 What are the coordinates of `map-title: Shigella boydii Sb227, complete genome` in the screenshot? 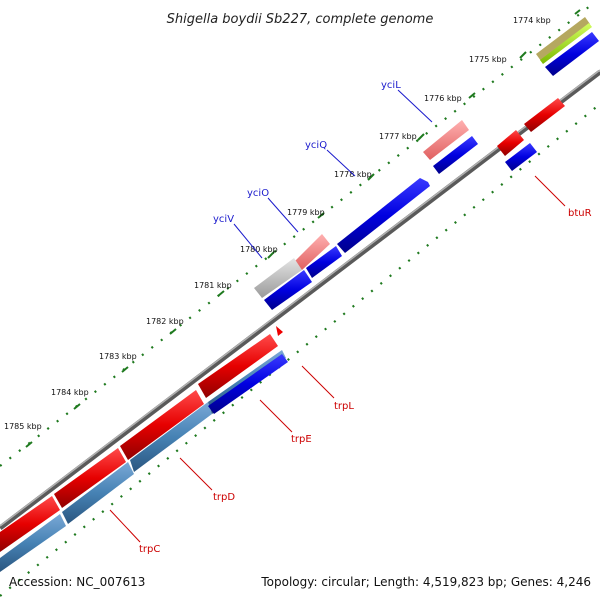 It's located at (300, 19).